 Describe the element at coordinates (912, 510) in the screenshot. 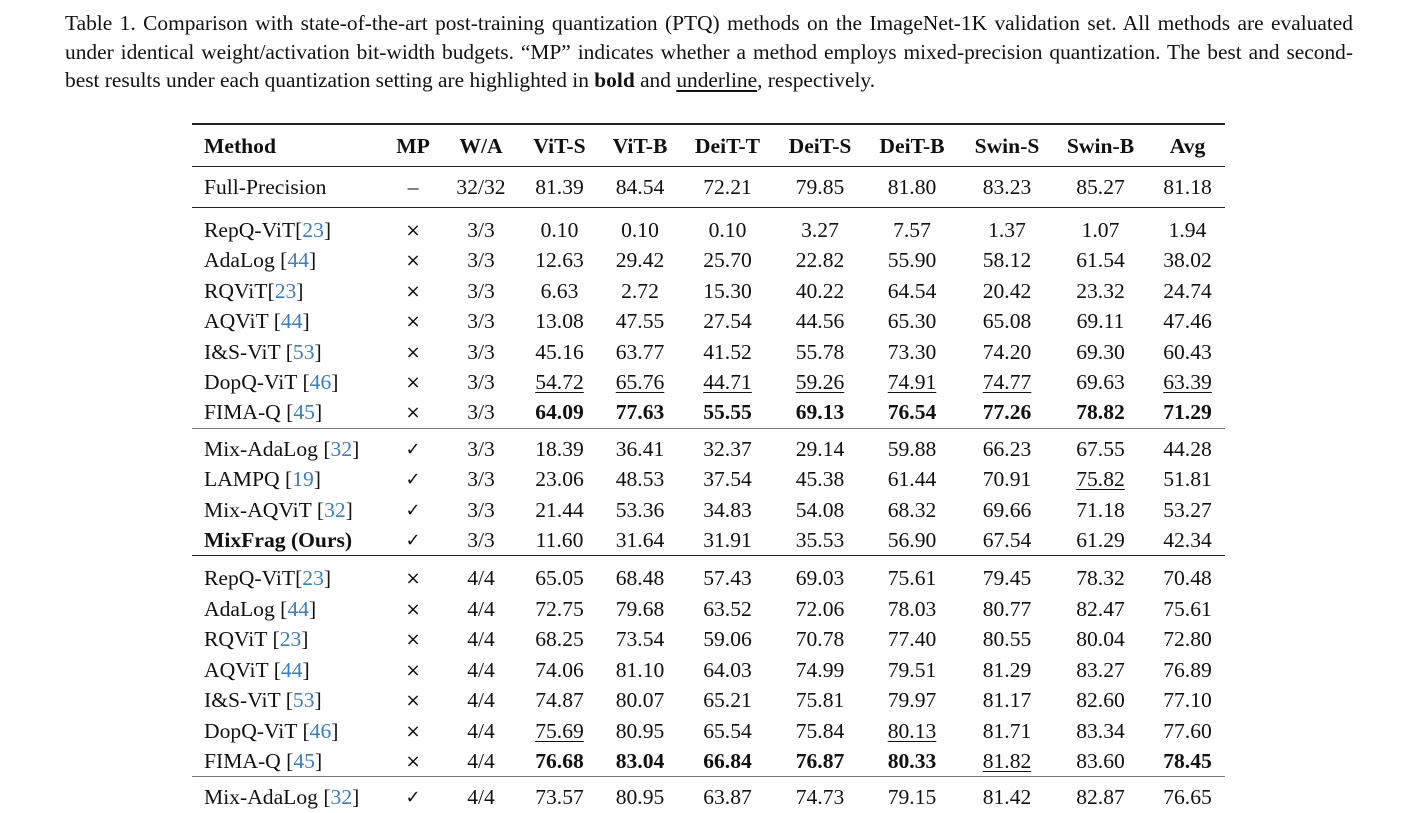

I see `value-cell: 68.32` at that location.